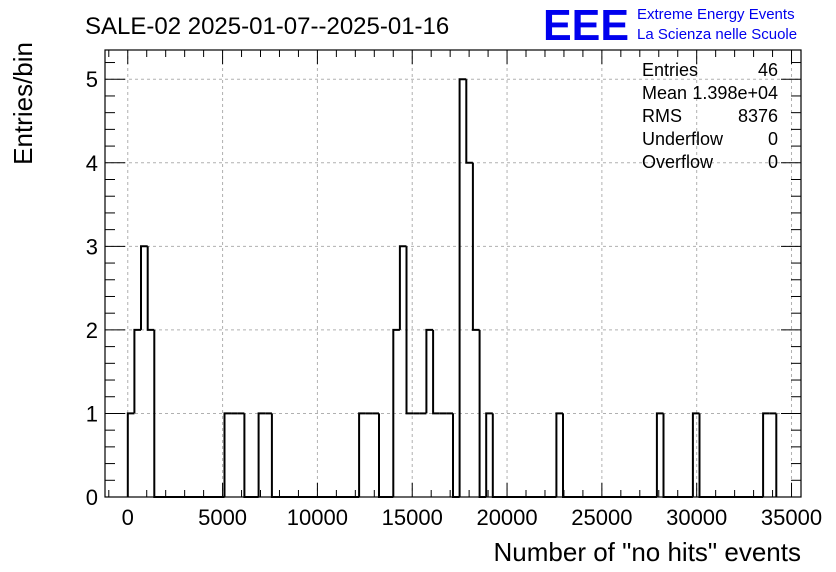  Describe the element at coordinates (472, 517) in the screenshot. I see `x-tick-labels: 0 5000 10000 15000 20000 25000 30000 35000` at that location.